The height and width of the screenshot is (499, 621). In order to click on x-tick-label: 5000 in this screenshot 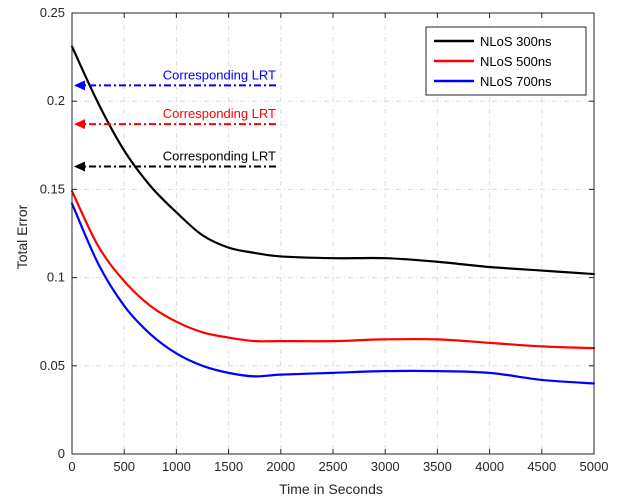, I will do `click(594, 466)`.